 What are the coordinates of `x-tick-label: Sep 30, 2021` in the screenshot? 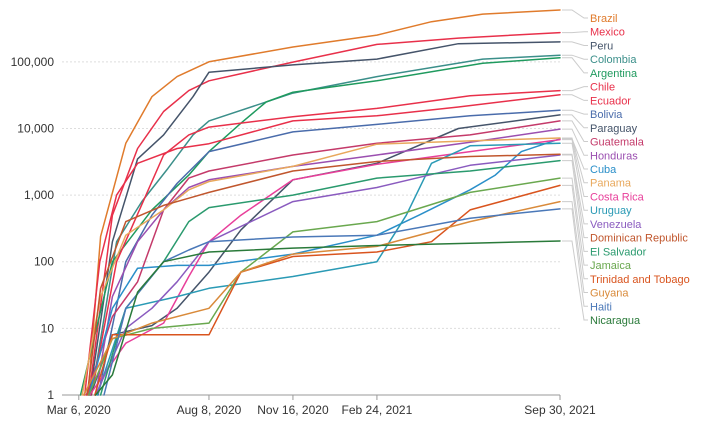 It's located at (560, 410).